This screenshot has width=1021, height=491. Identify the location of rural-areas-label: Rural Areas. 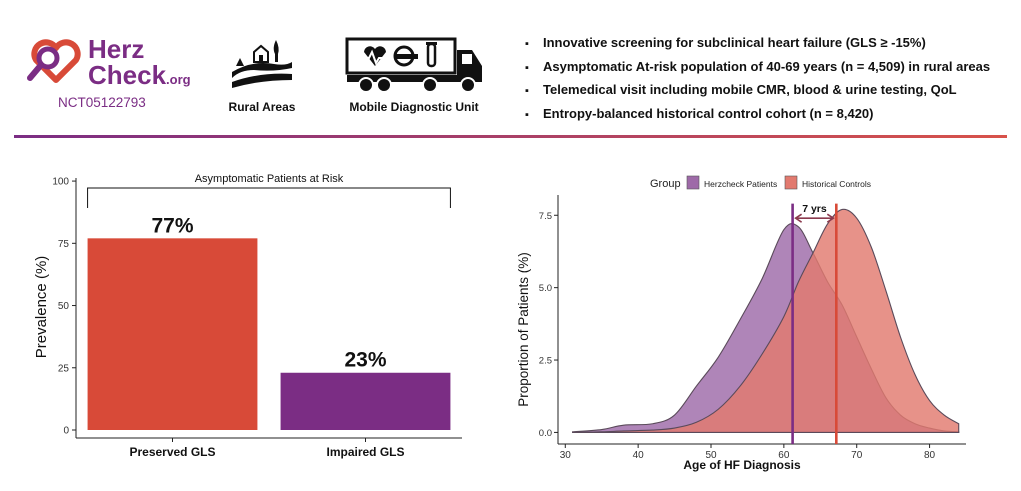
(262, 107).